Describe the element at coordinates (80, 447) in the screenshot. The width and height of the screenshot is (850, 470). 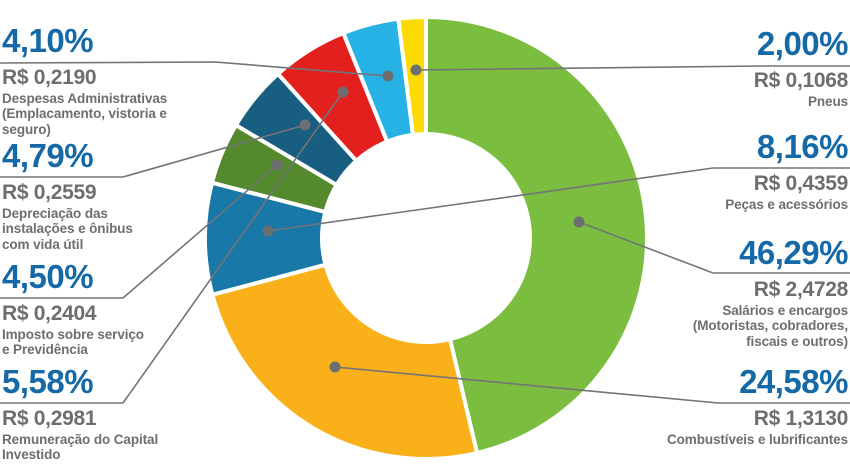
I see `category-name: Remuneração do Capital Investido` at that location.